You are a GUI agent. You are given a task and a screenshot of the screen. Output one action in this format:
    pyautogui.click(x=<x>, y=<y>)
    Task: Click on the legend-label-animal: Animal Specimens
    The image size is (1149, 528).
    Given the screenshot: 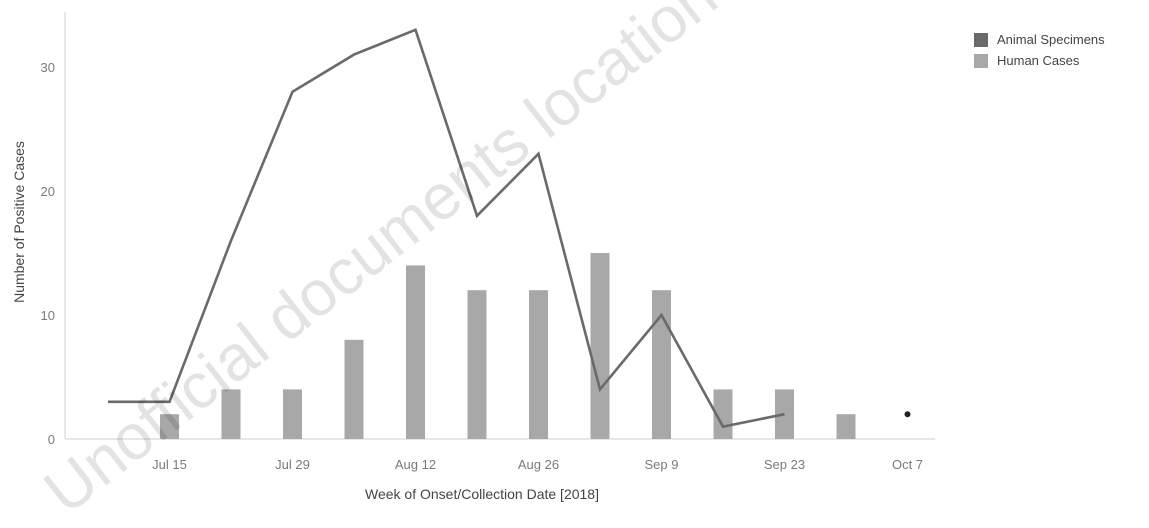 What is the action you would take?
    pyautogui.click(x=1051, y=39)
    